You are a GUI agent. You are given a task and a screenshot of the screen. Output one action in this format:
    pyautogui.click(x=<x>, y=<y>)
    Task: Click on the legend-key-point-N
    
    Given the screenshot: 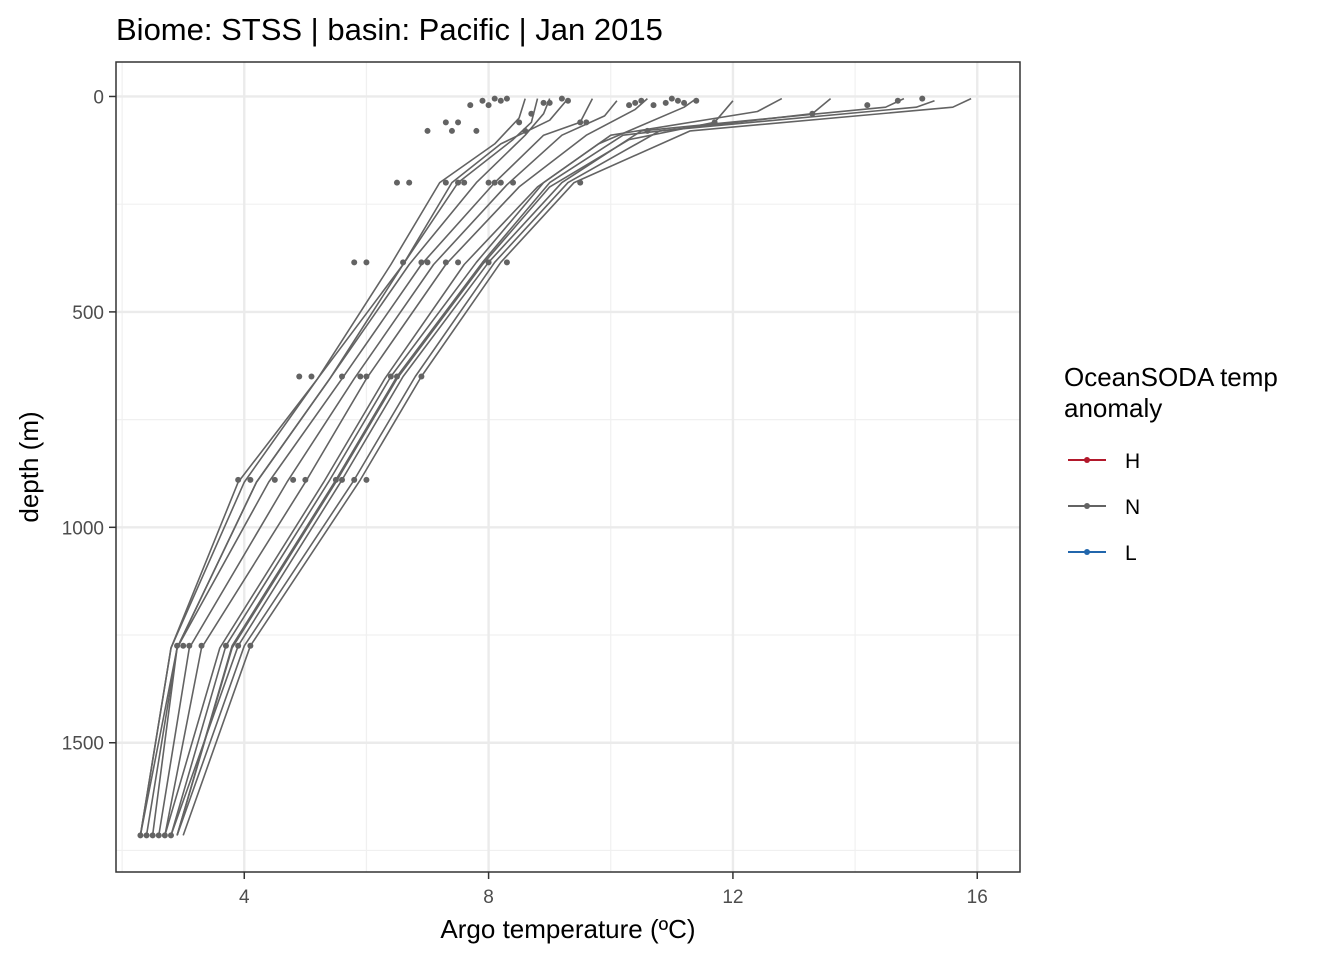 What is the action you would take?
    pyautogui.click(x=1087, y=506)
    